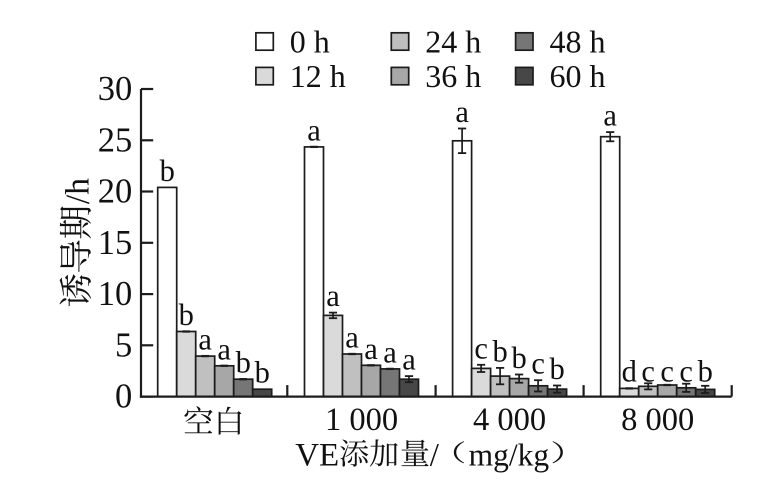 The width and height of the screenshot is (780, 499). What do you see at coordinates (115, 140) in the screenshot?
I see `svg-text: 25` at bounding box center [115, 140].